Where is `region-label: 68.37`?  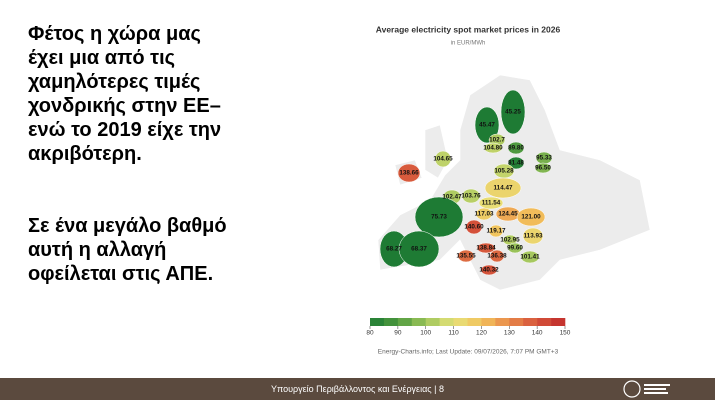
region-label: 68.37 is located at coordinates (419, 249).